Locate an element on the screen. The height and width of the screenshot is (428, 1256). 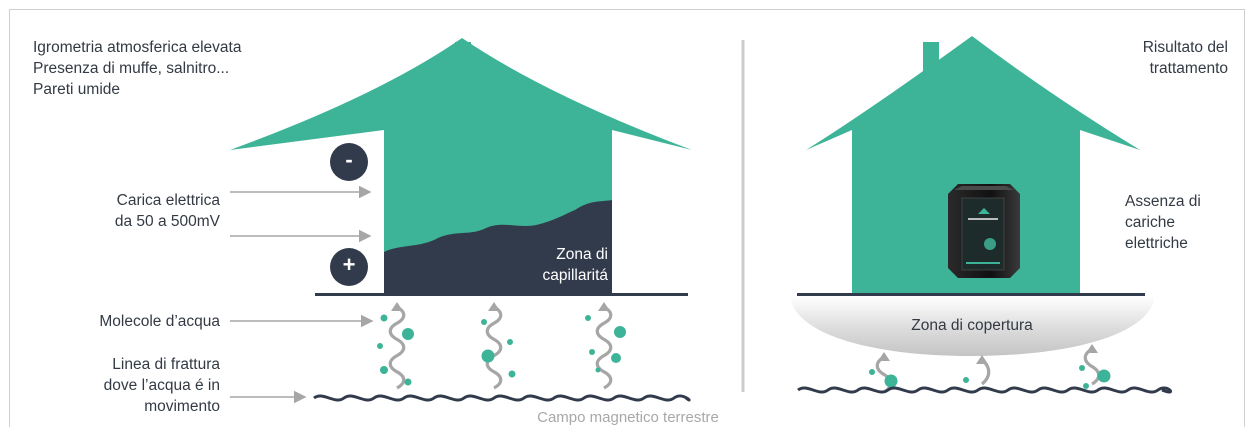
minus-charge-circle is located at coordinates (349, 162).